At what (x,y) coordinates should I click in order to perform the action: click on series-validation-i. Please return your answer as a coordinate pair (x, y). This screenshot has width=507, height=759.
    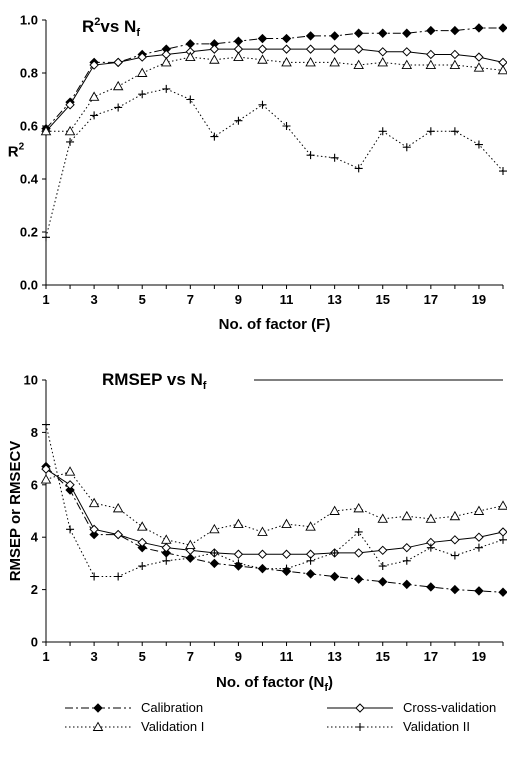
    Looking at the image, I should click on (273, 93).